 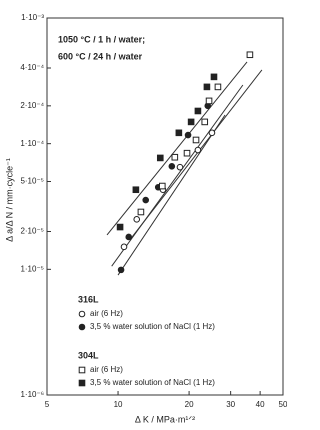 What do you see at coordinates (32, 231) in the screenshot?
I see `y-tick-label: 2·10⁻⁵` at bounding box center [32, 231].